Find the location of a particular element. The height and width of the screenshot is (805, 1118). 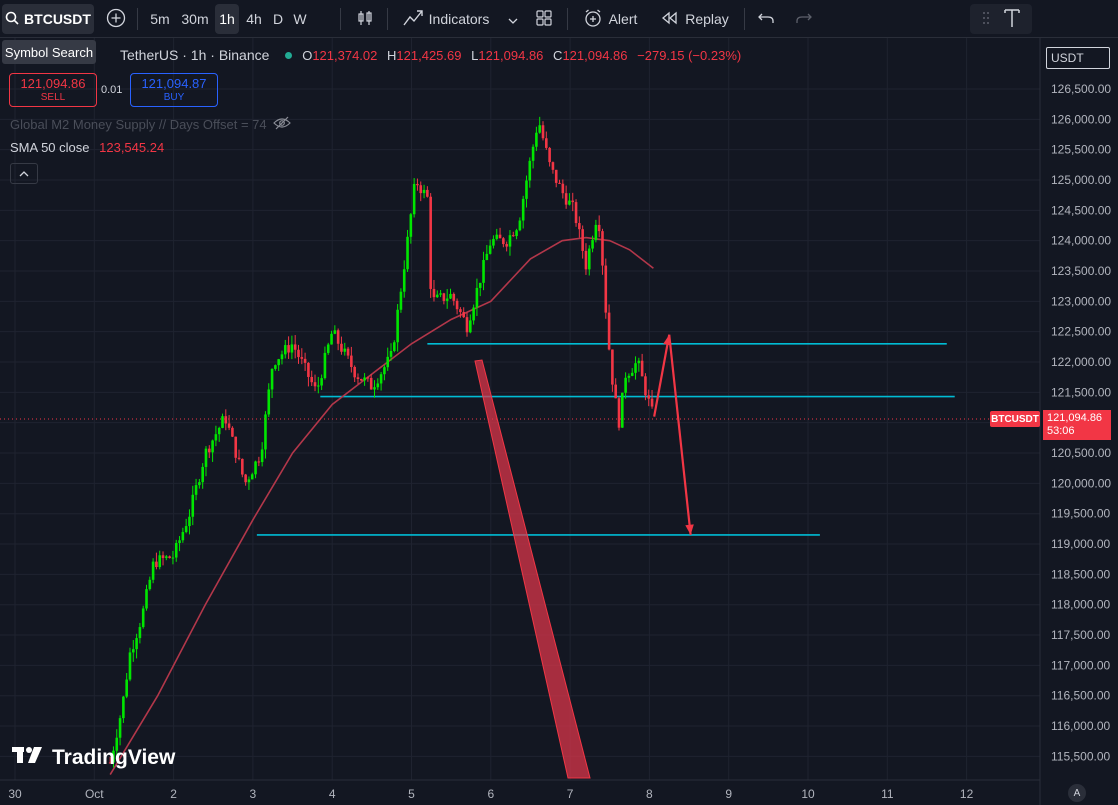

sma-indicator-legend: SMA 50 close 123,545.24 is located at coordinates (87, 147).